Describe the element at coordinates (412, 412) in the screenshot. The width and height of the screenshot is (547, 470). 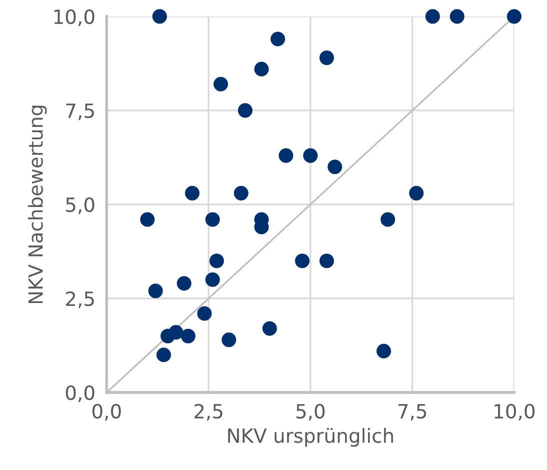
I see `x-tick-label: 7,5` at that location.